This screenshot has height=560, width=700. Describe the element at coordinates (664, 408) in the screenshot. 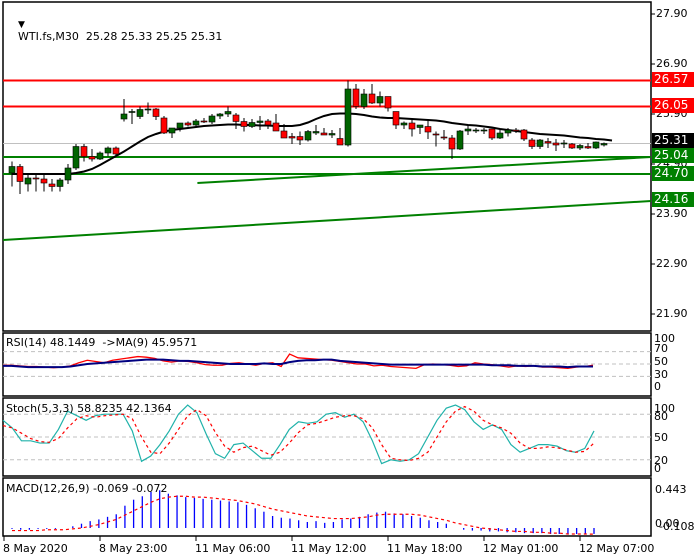

I see `stoch-tick: 100` at that location.